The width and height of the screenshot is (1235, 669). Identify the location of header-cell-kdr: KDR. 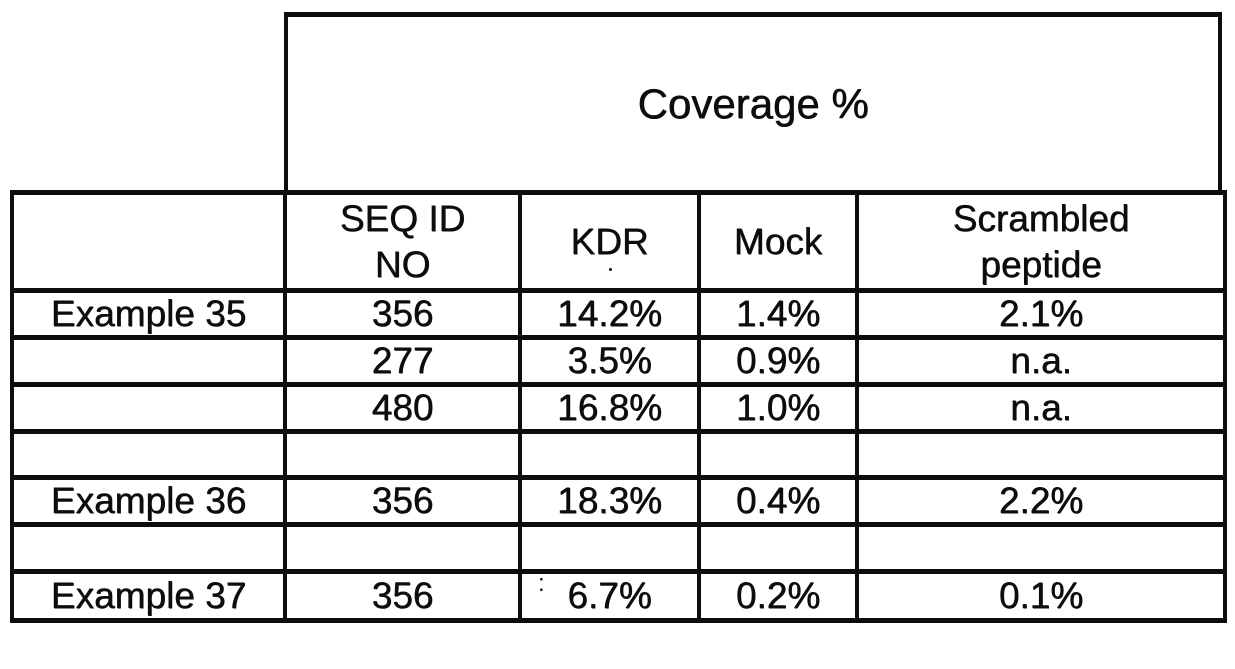
(609, 241).